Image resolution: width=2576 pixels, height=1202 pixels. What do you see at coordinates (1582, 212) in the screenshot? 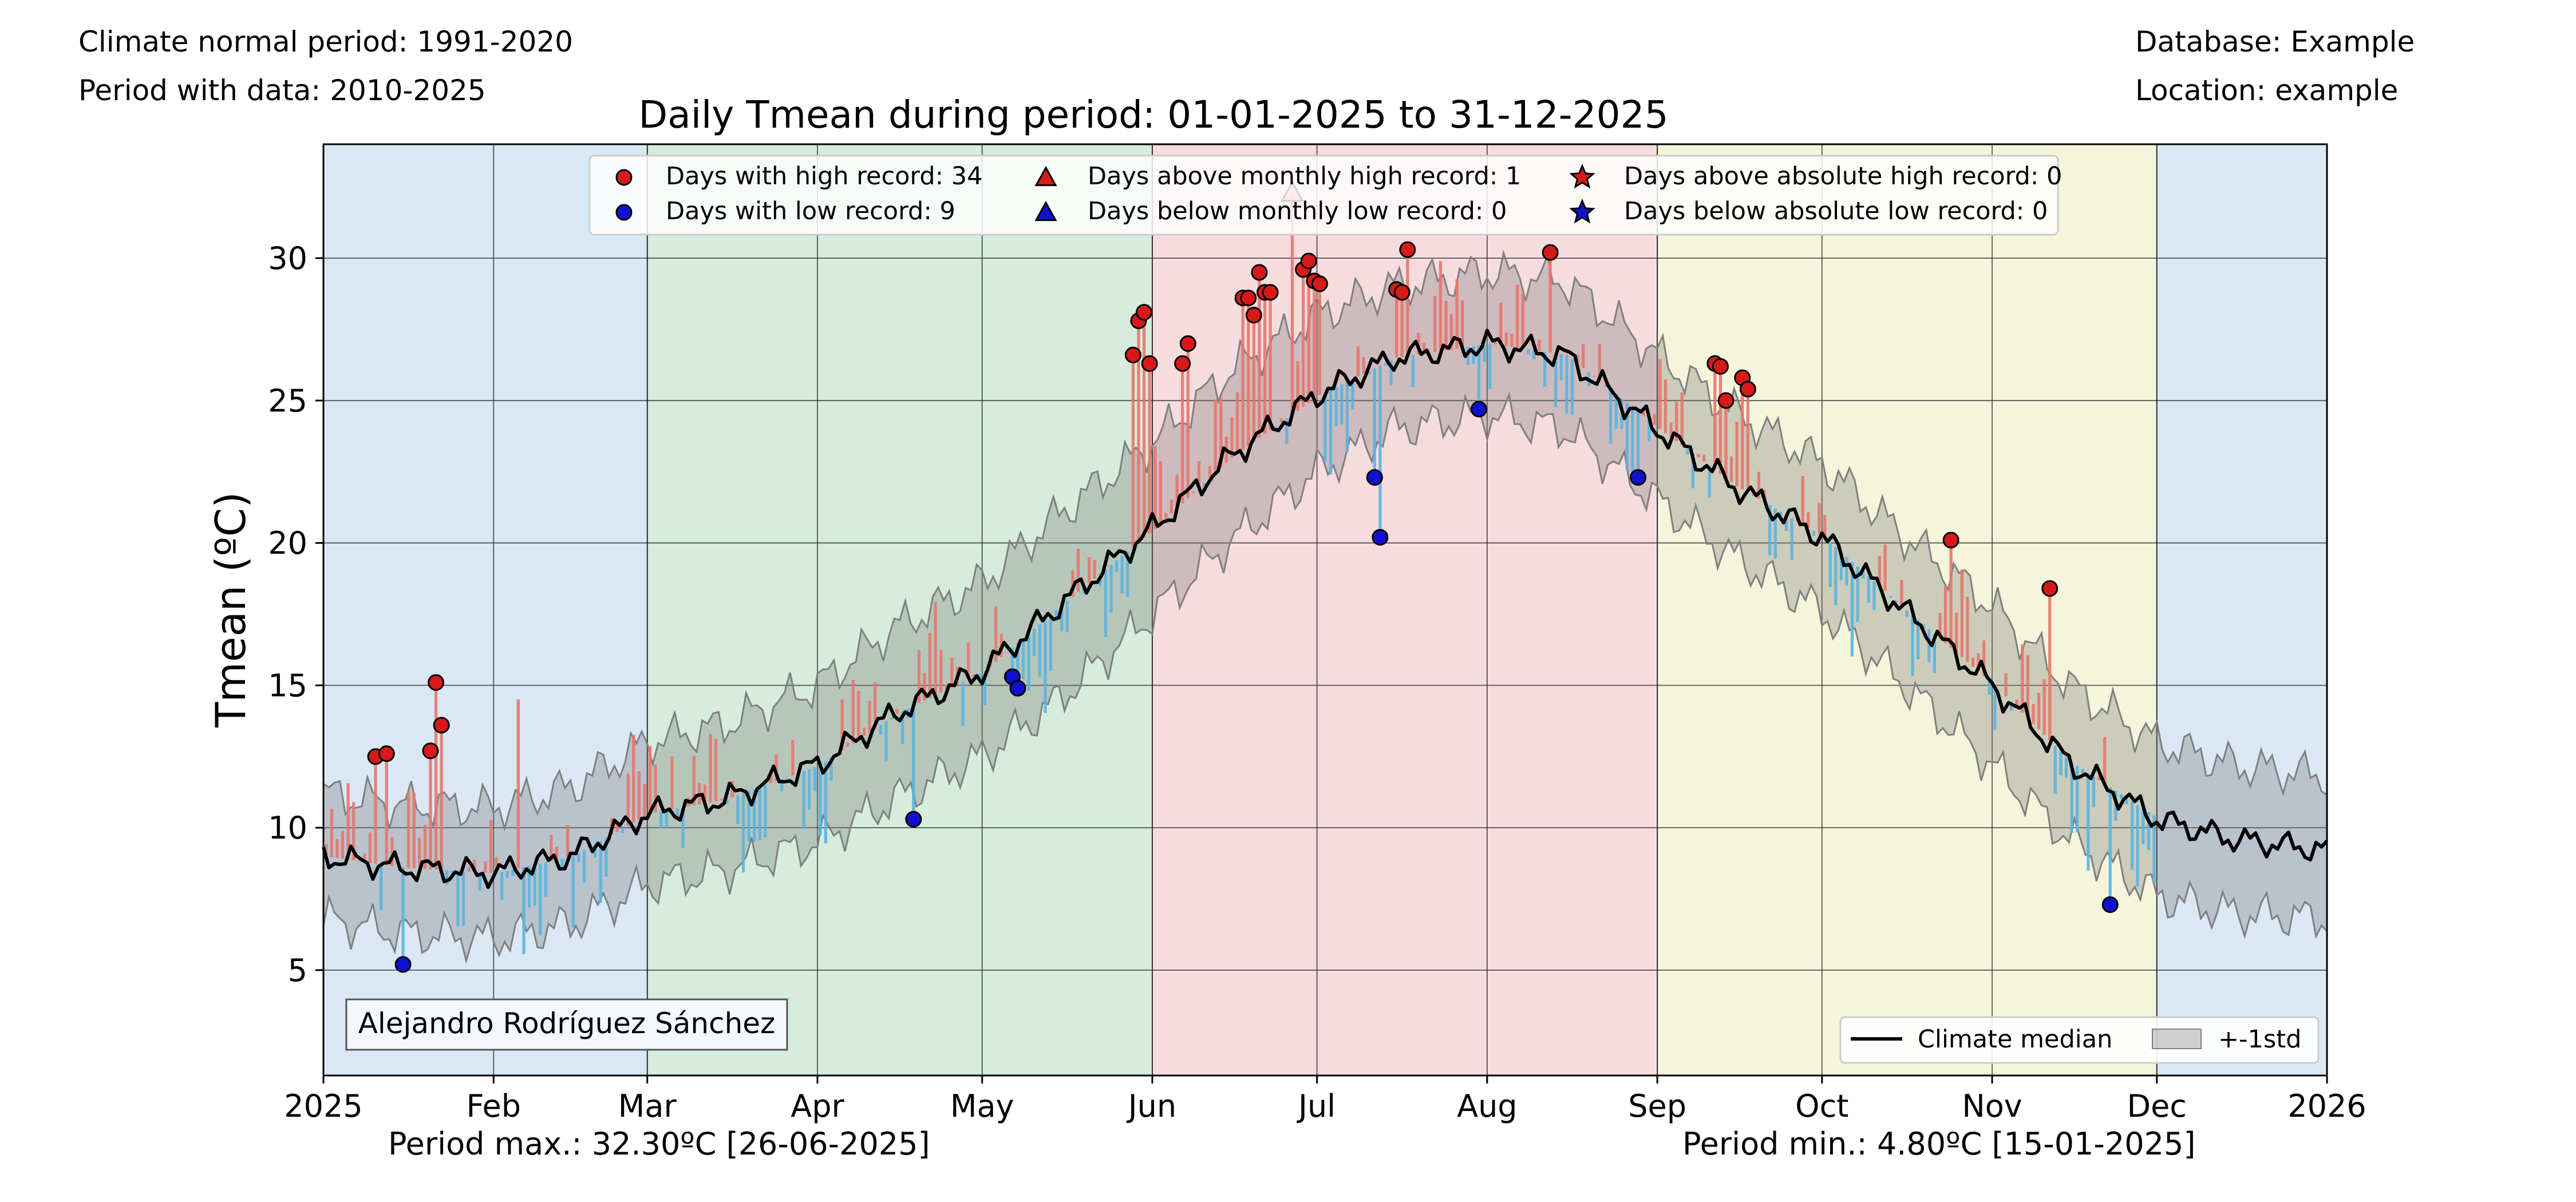
I see `legend-star-swatch` at bounding box center [1582, 212].